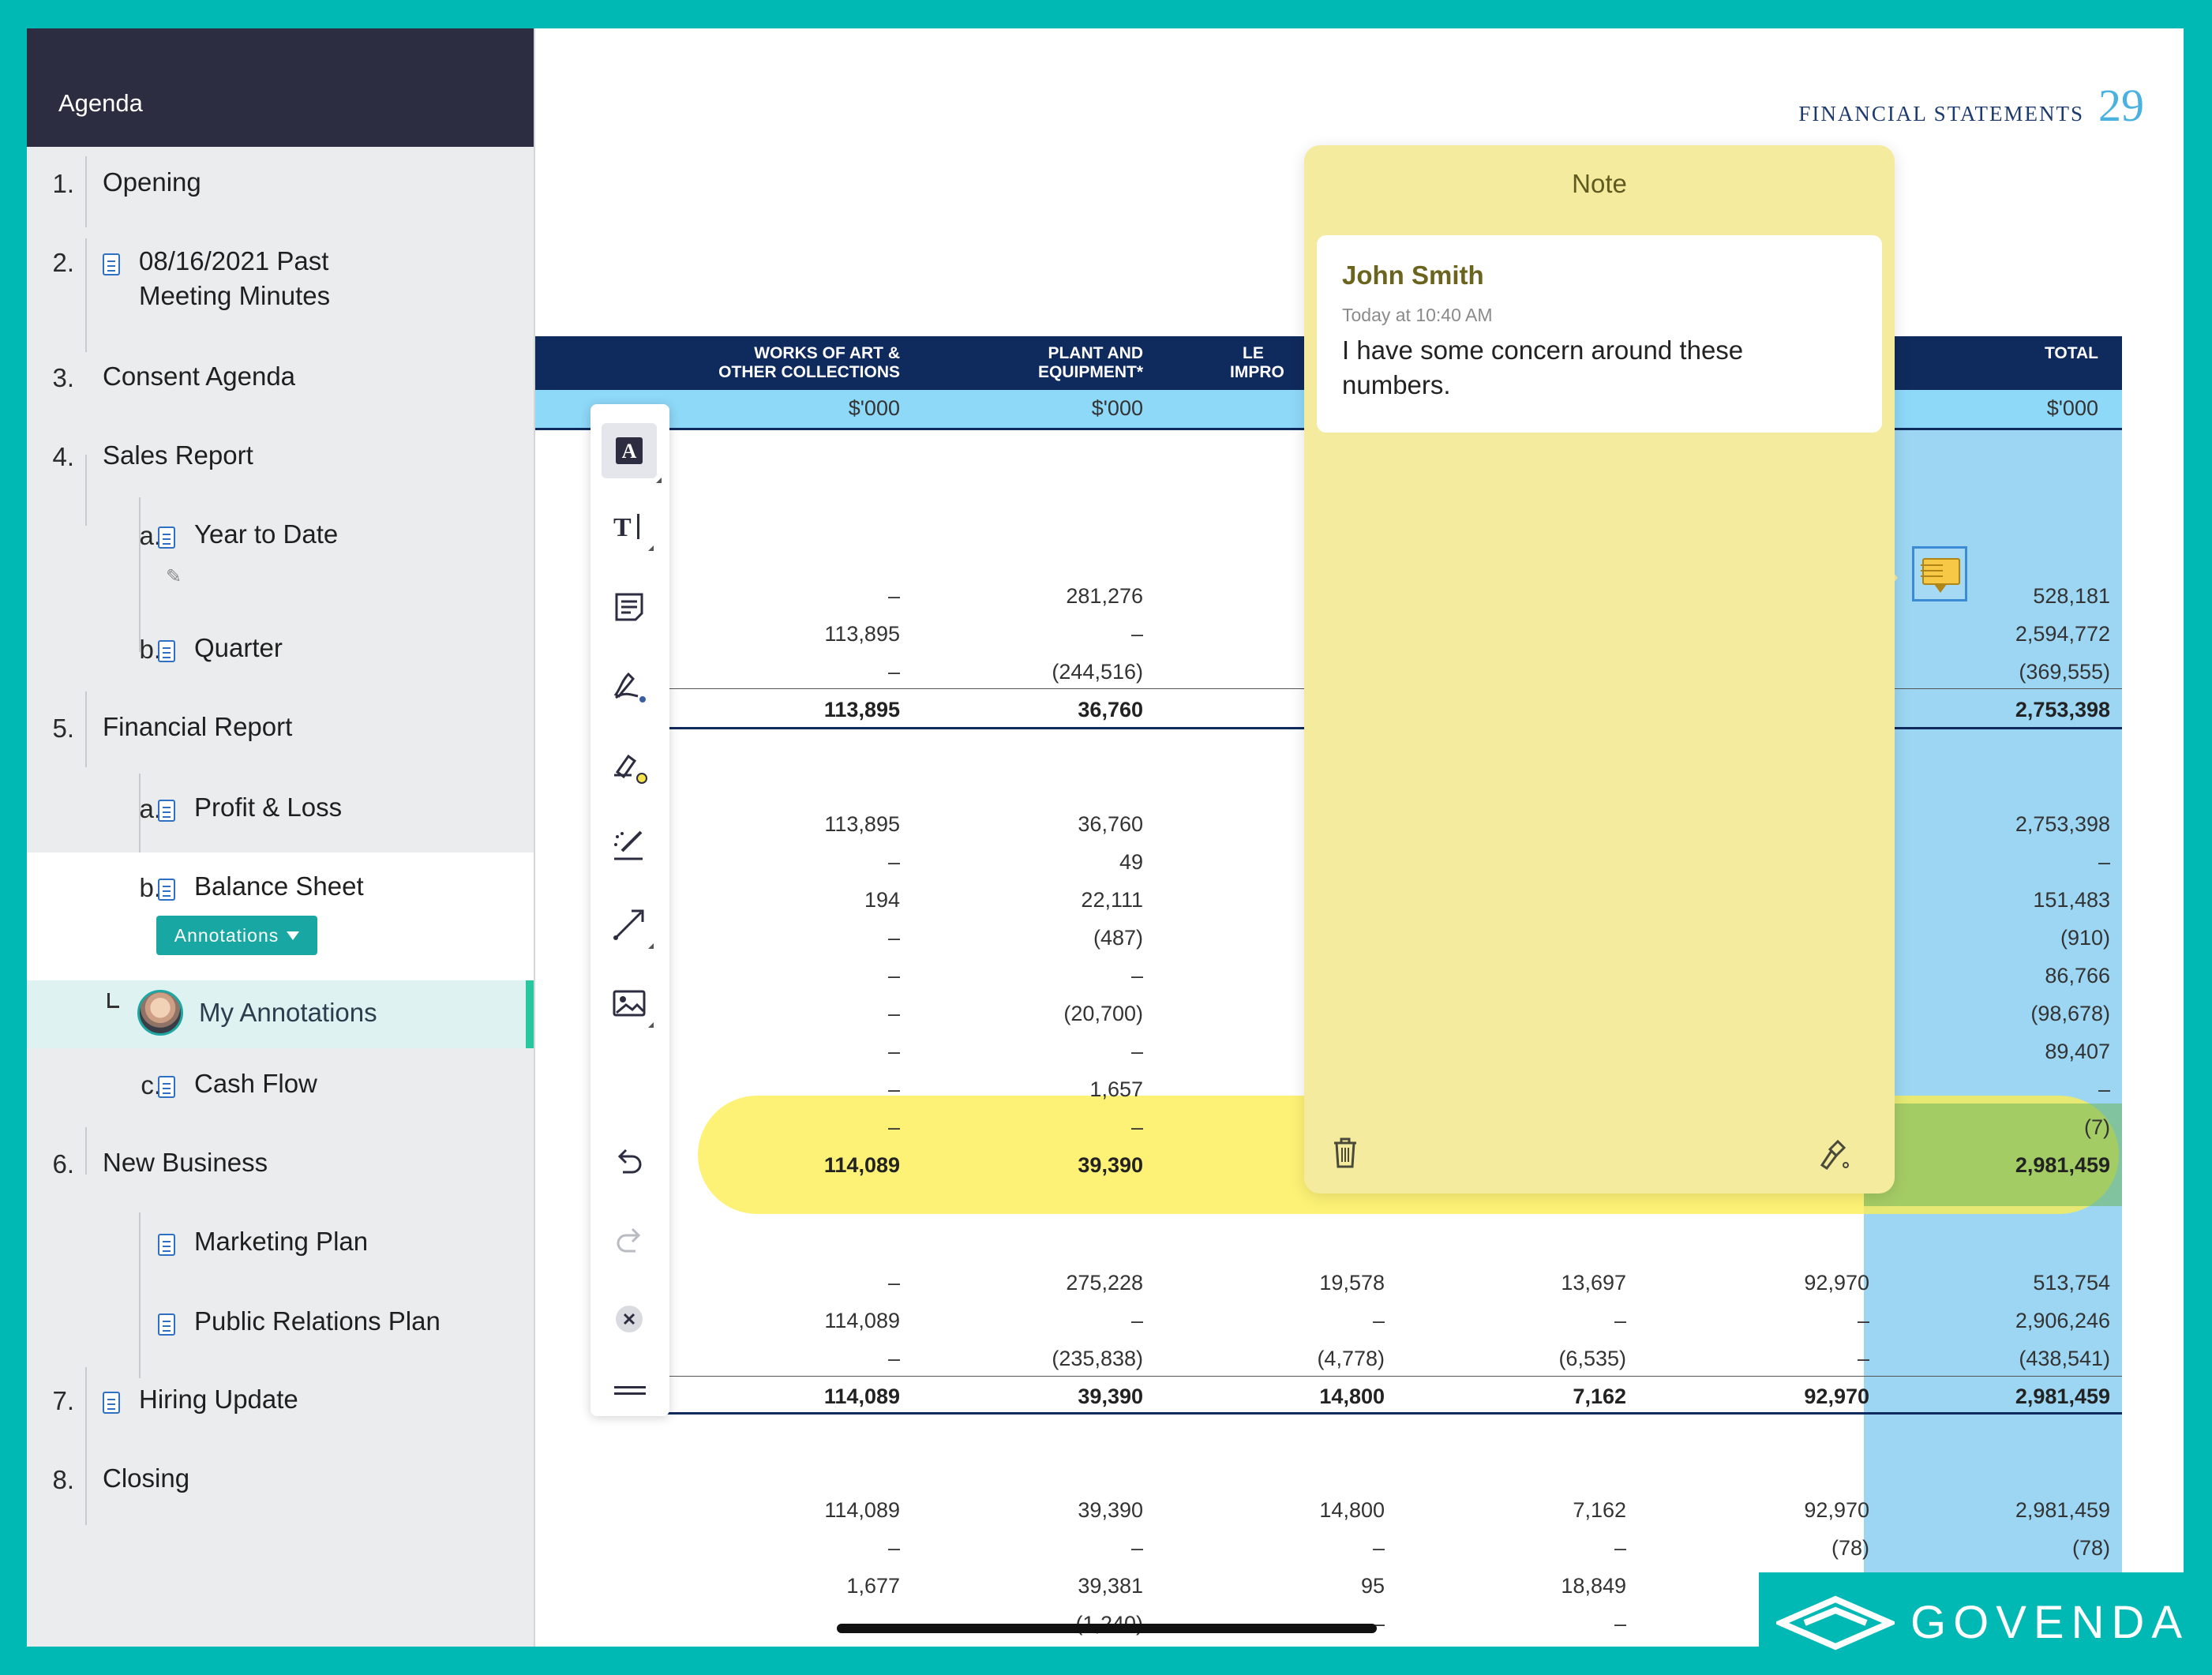 The height and width of the screenshot is (1675, 2212). What do you see at coordinates (1593, 1283) in the screenshot?
I see `table-cell: 13,697` at bounding box center [1593, 1283].